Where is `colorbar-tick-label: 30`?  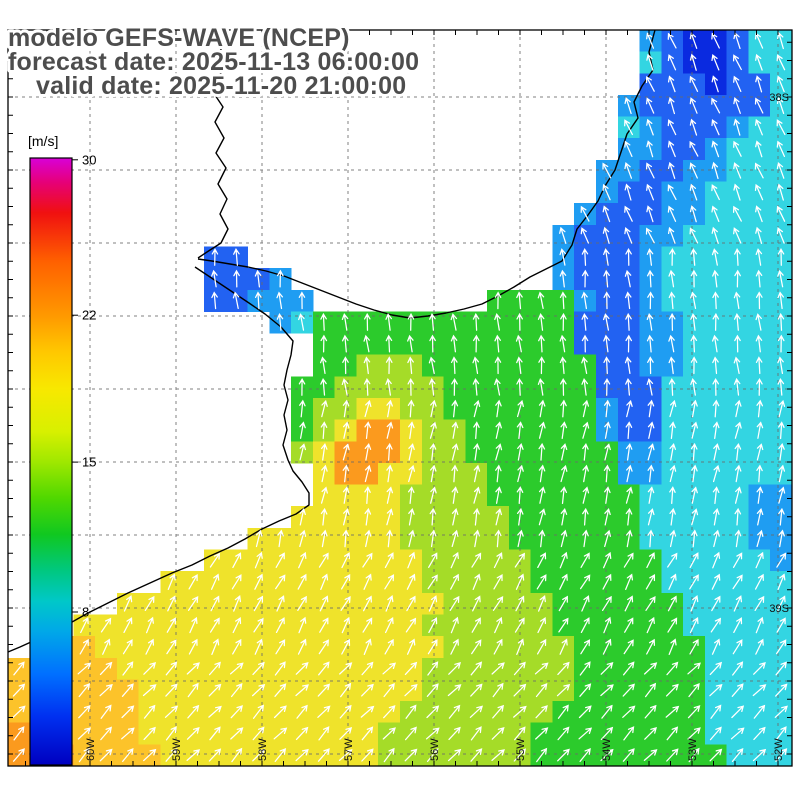 colorbar-tick-label: 30 is located at coordinates (89, 159).